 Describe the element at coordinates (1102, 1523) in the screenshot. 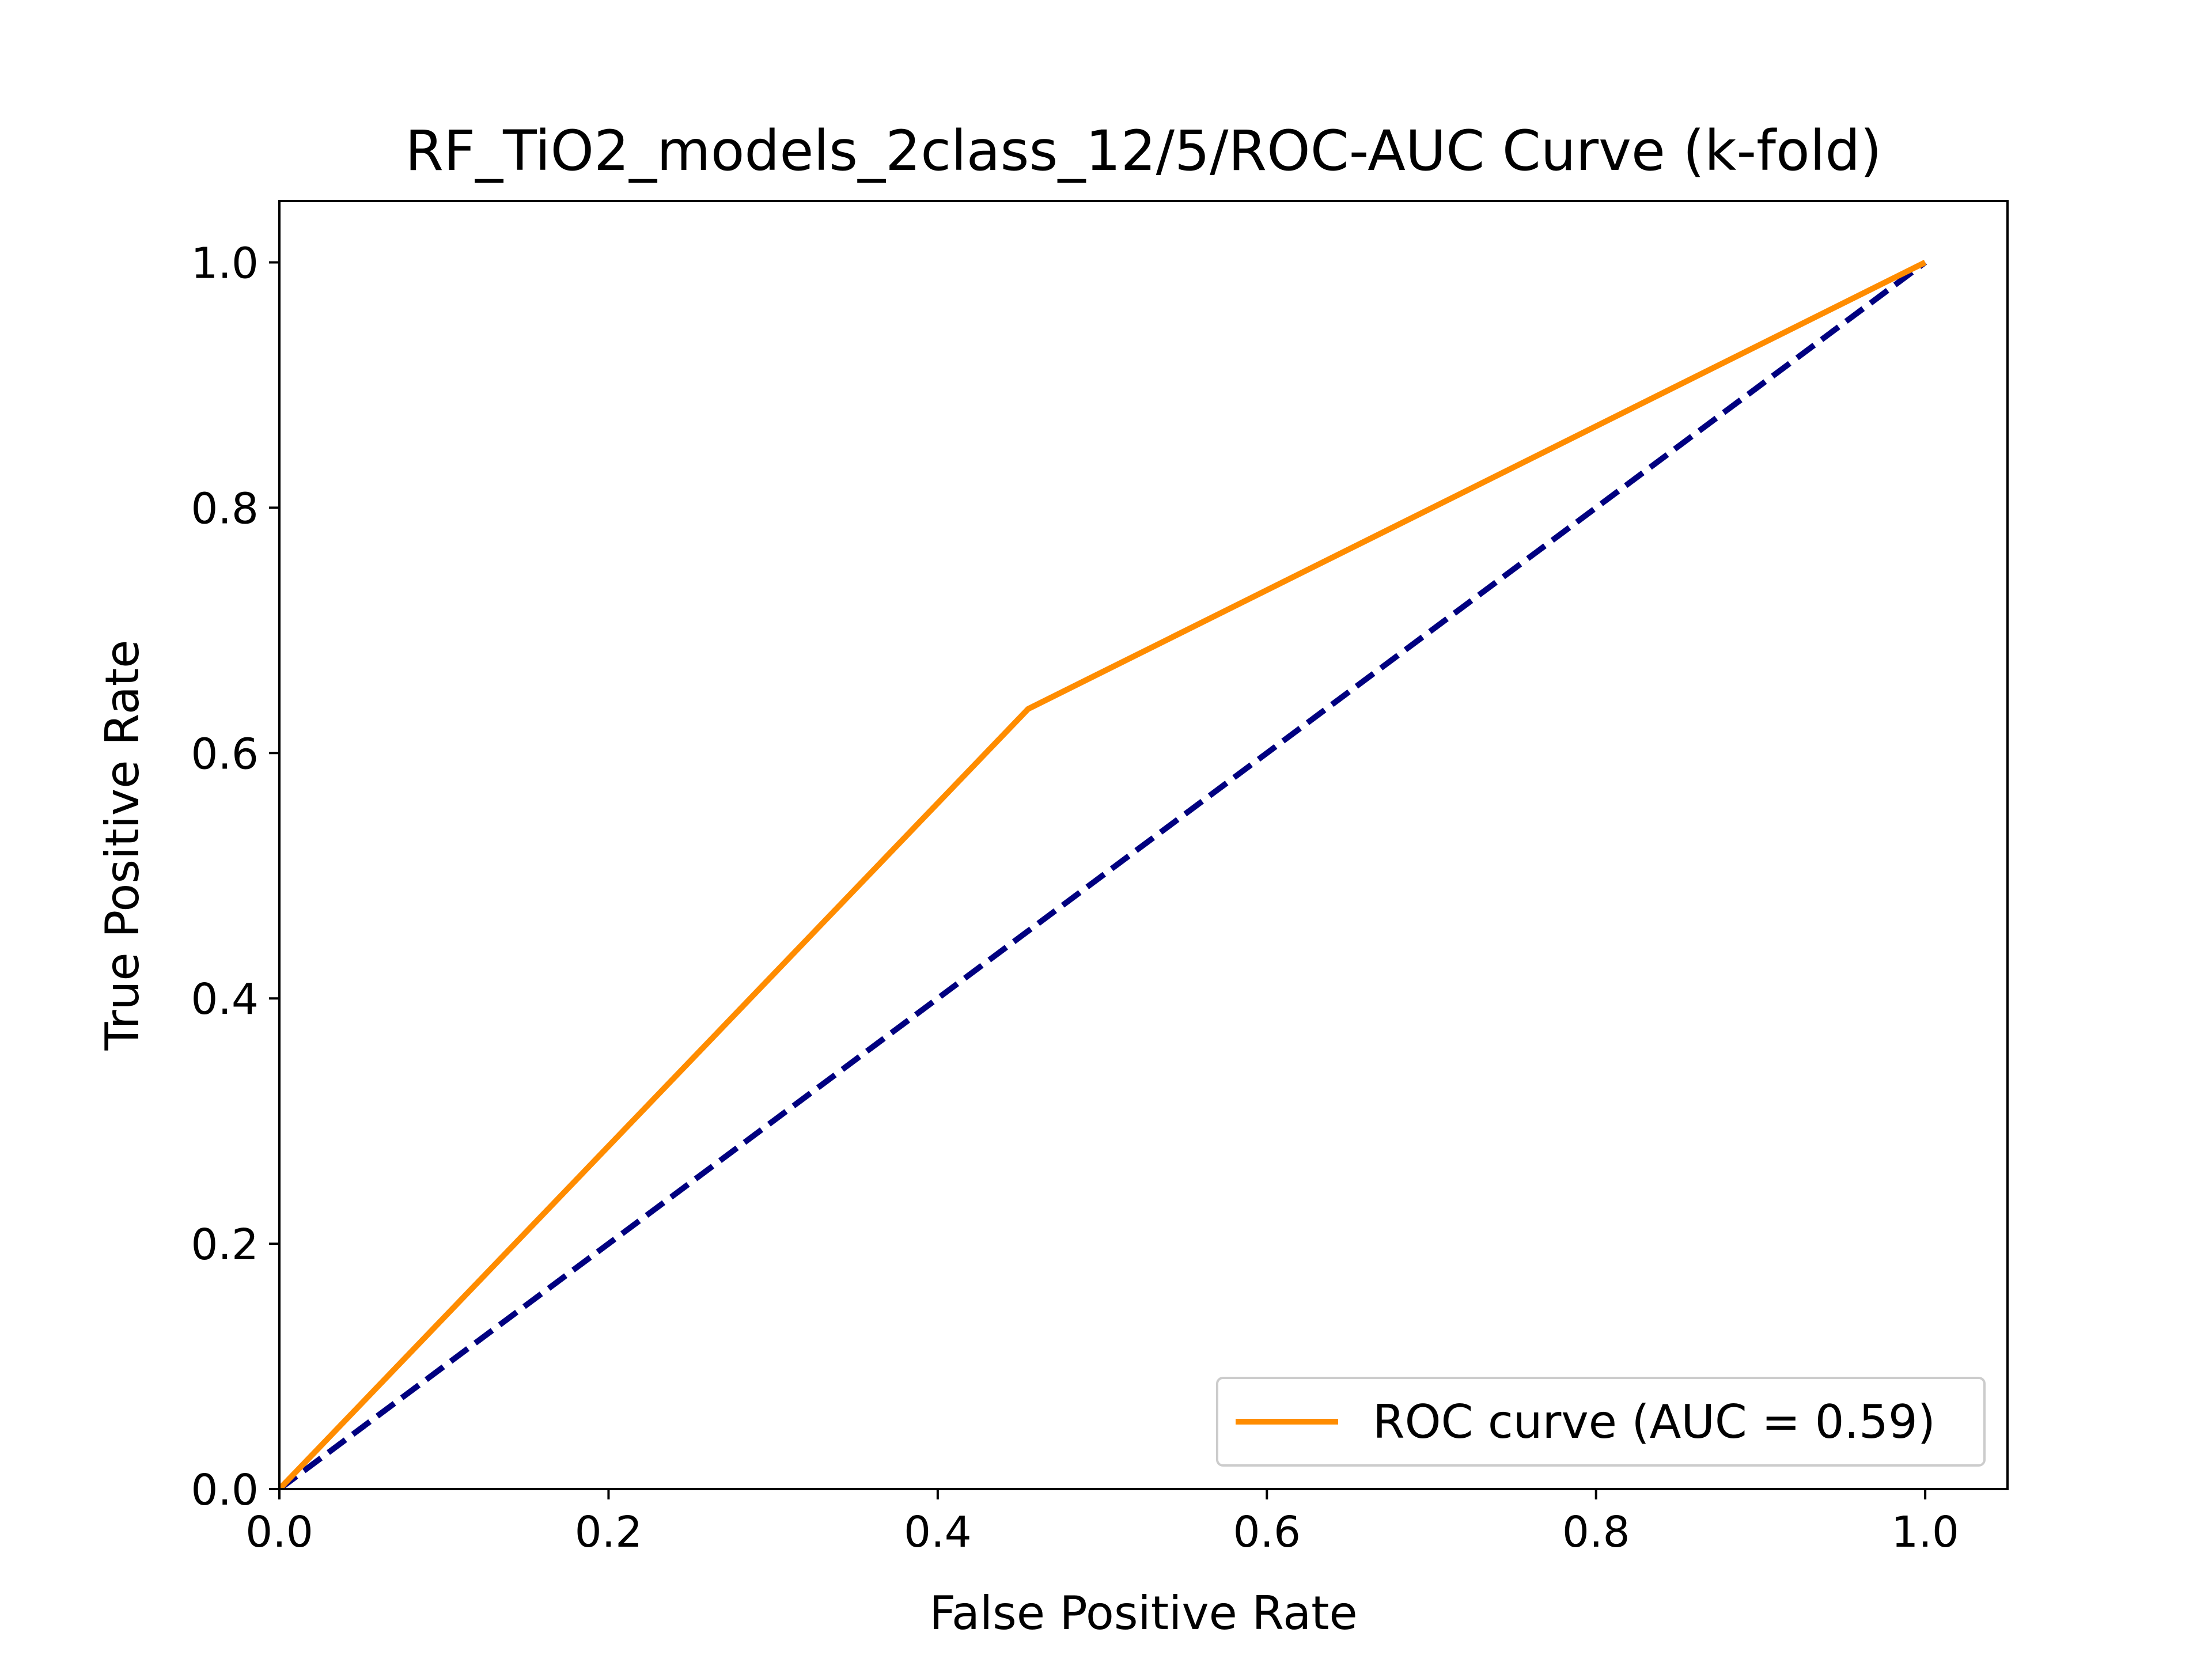

I see `x-axis-ticks: 0.0 0.2 0.4 0.6 0.8 1.0` at that location.